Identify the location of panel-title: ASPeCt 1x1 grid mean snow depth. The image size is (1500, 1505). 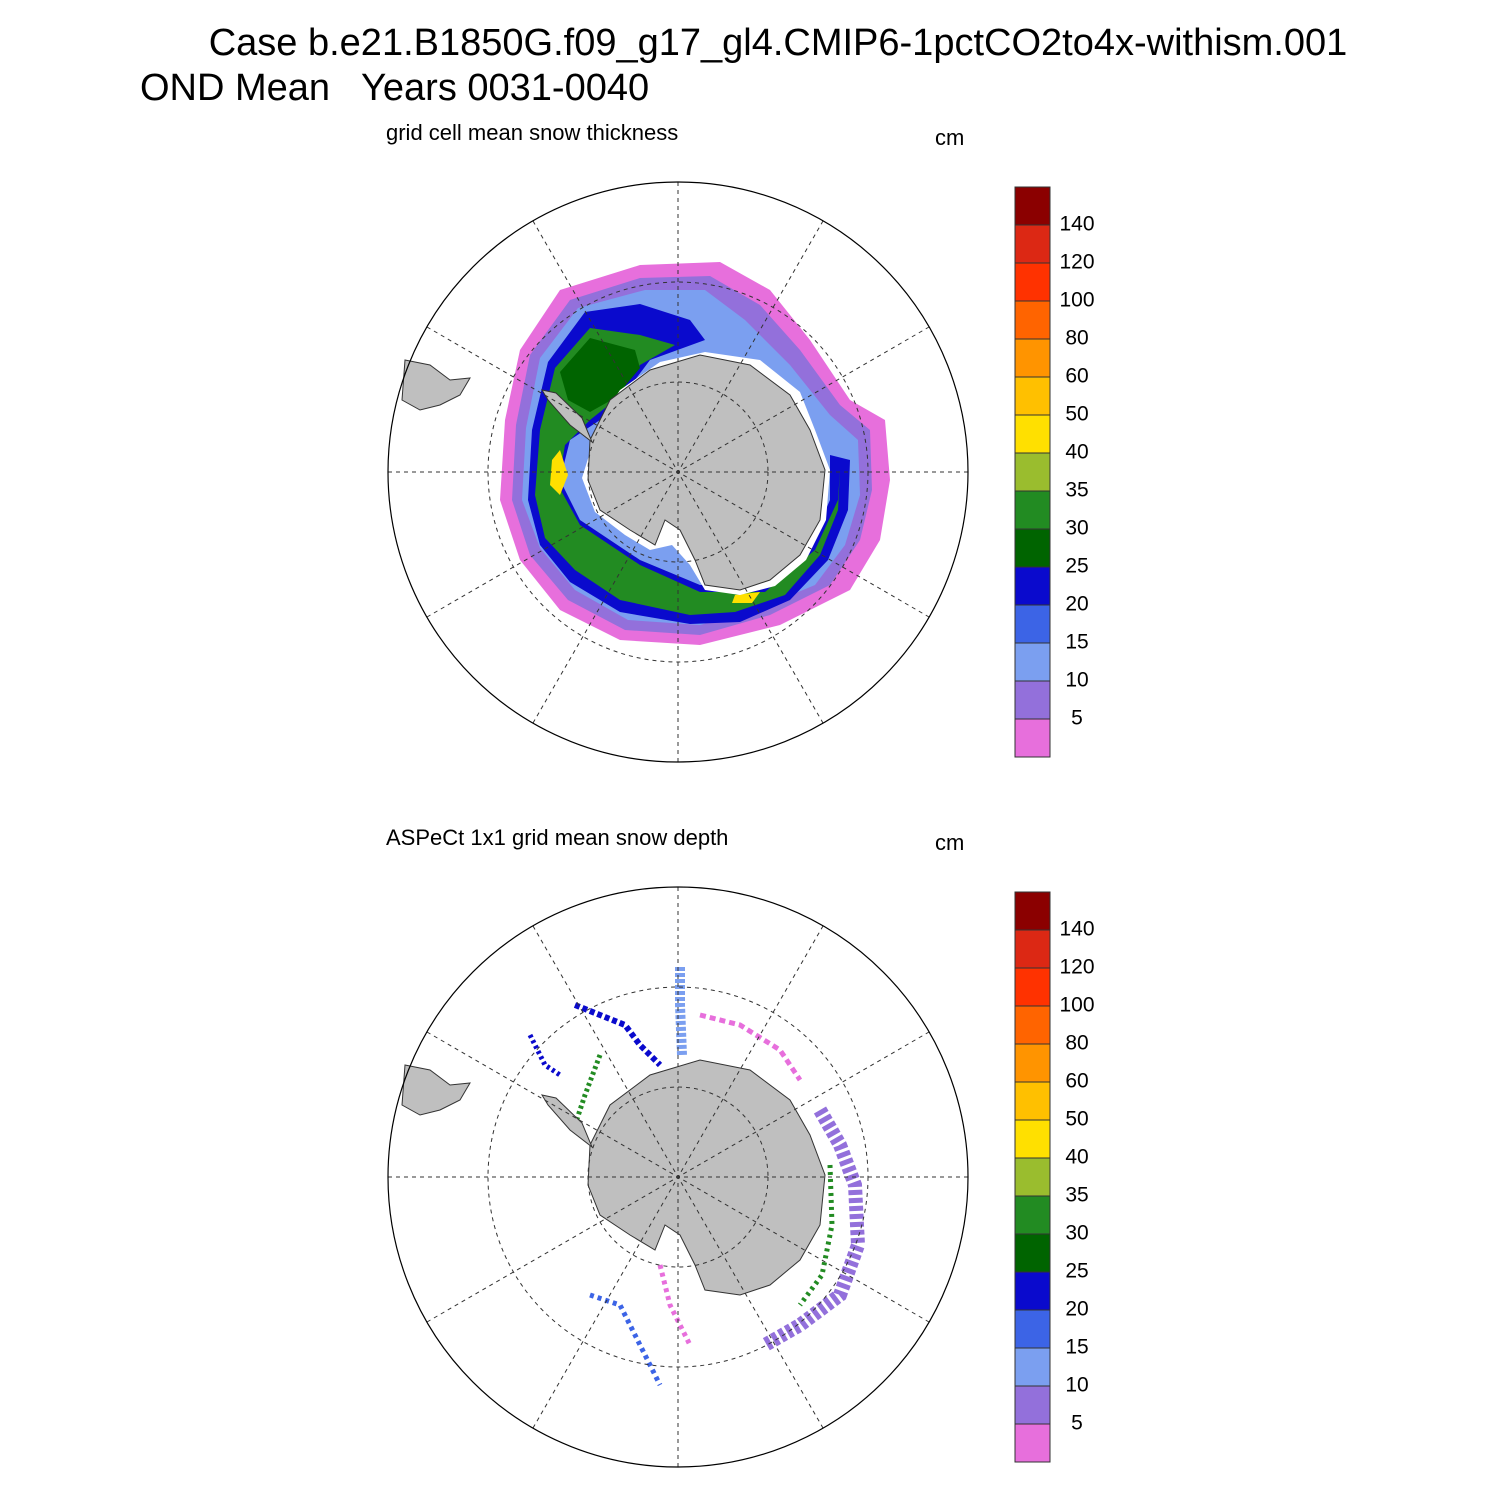
(557, 837).